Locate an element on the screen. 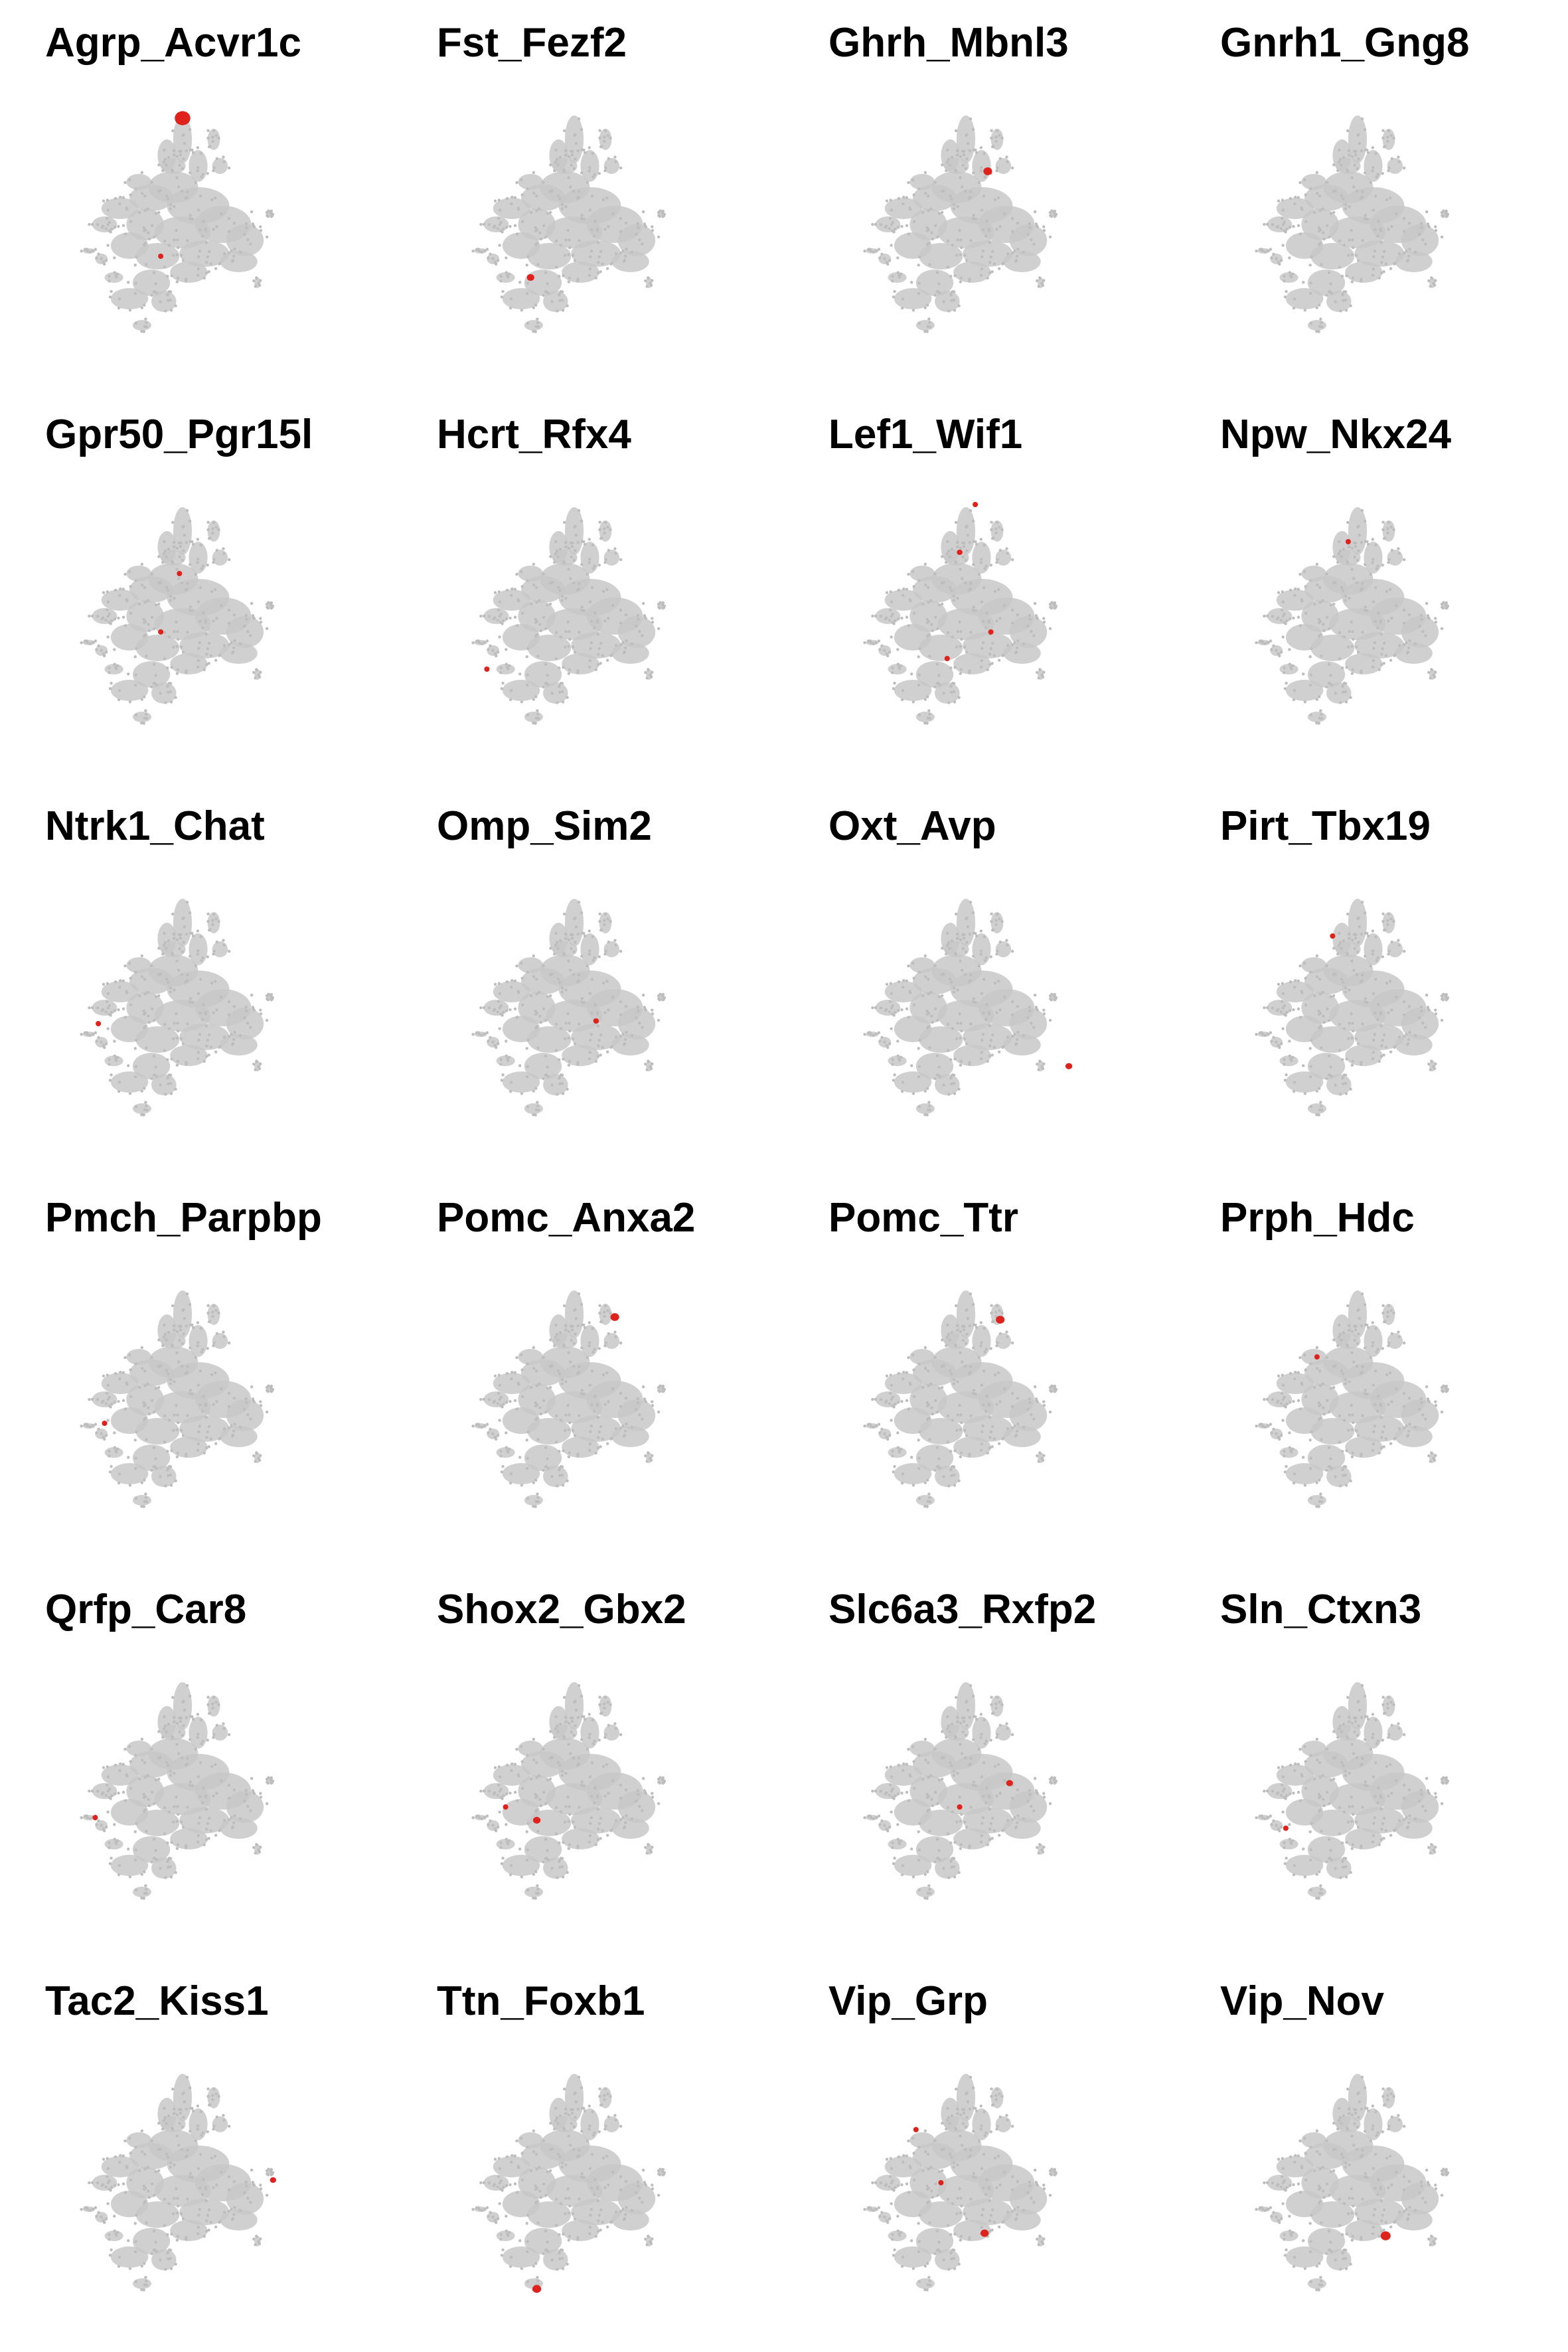 This screenshot has width=1568, height=2352. embedding-plot is located at coordinates (568, 616).